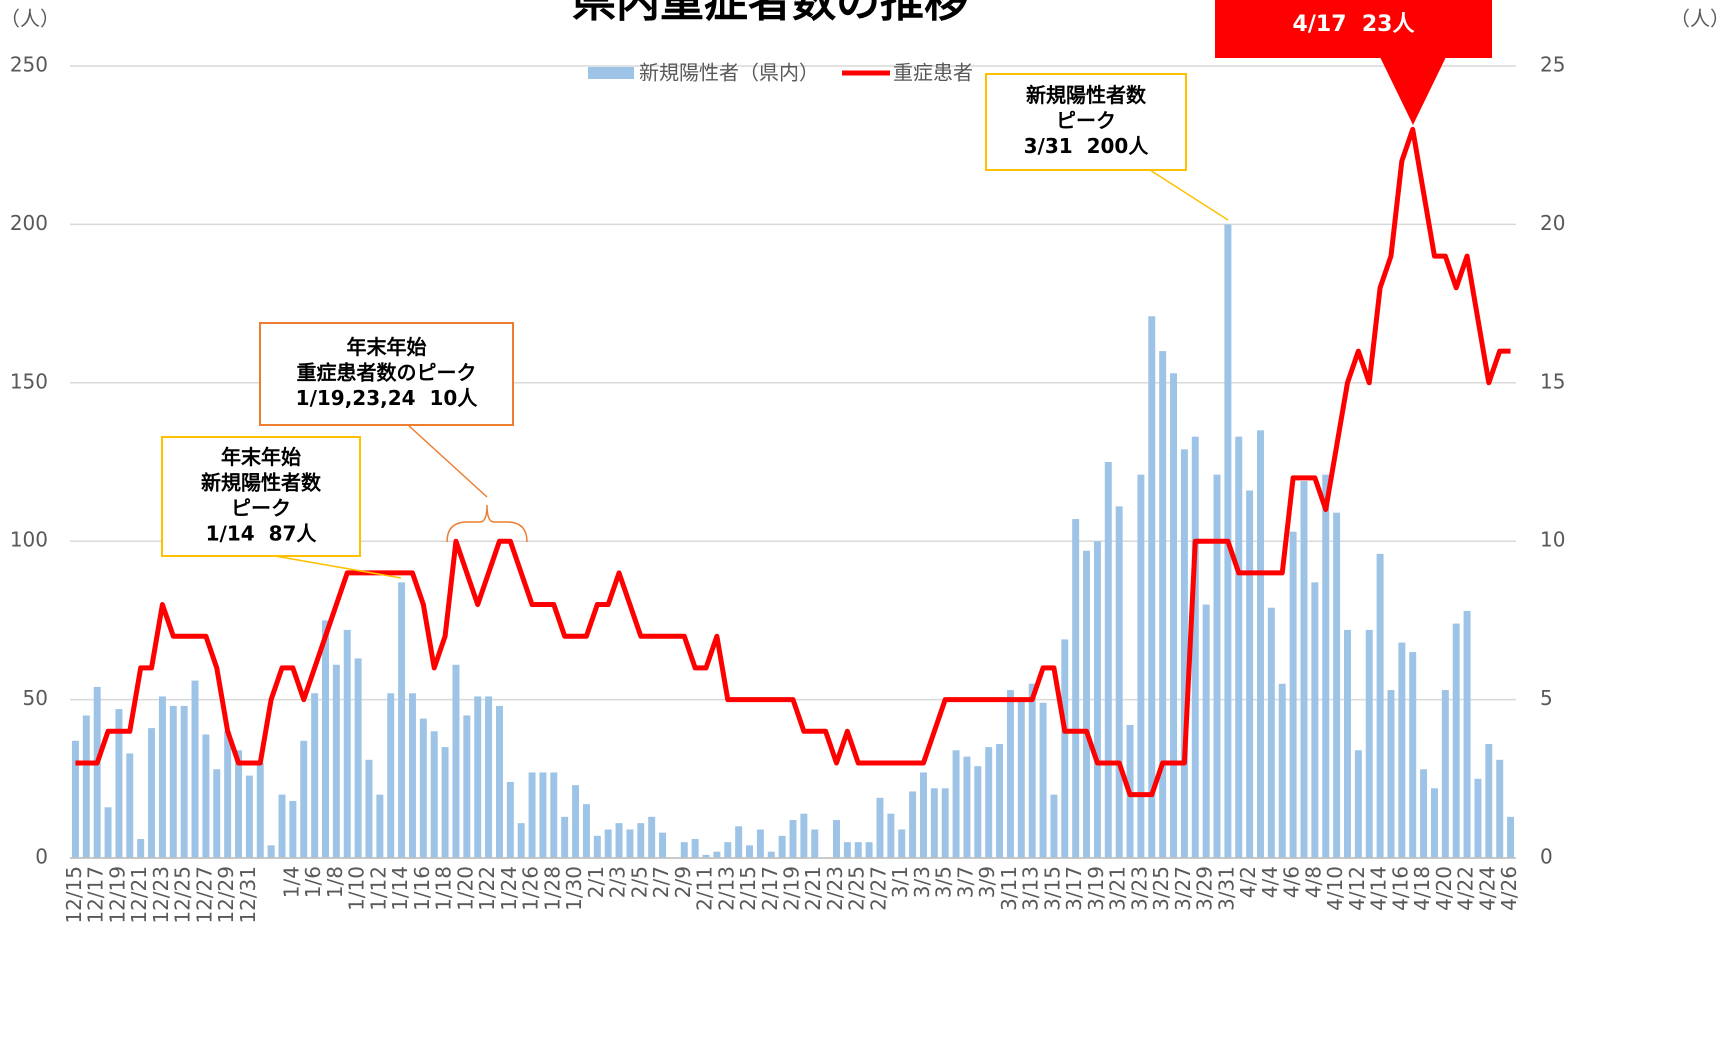 Image resolution: width=1734 pixels, height=1044 pixels. I want to click on x-tick-label: 1/20, so click(465, 888).